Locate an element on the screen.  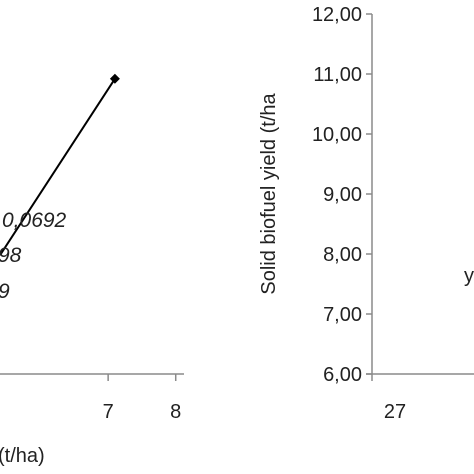
right-x-ticks: 27 is located at coordinates (388, 398).